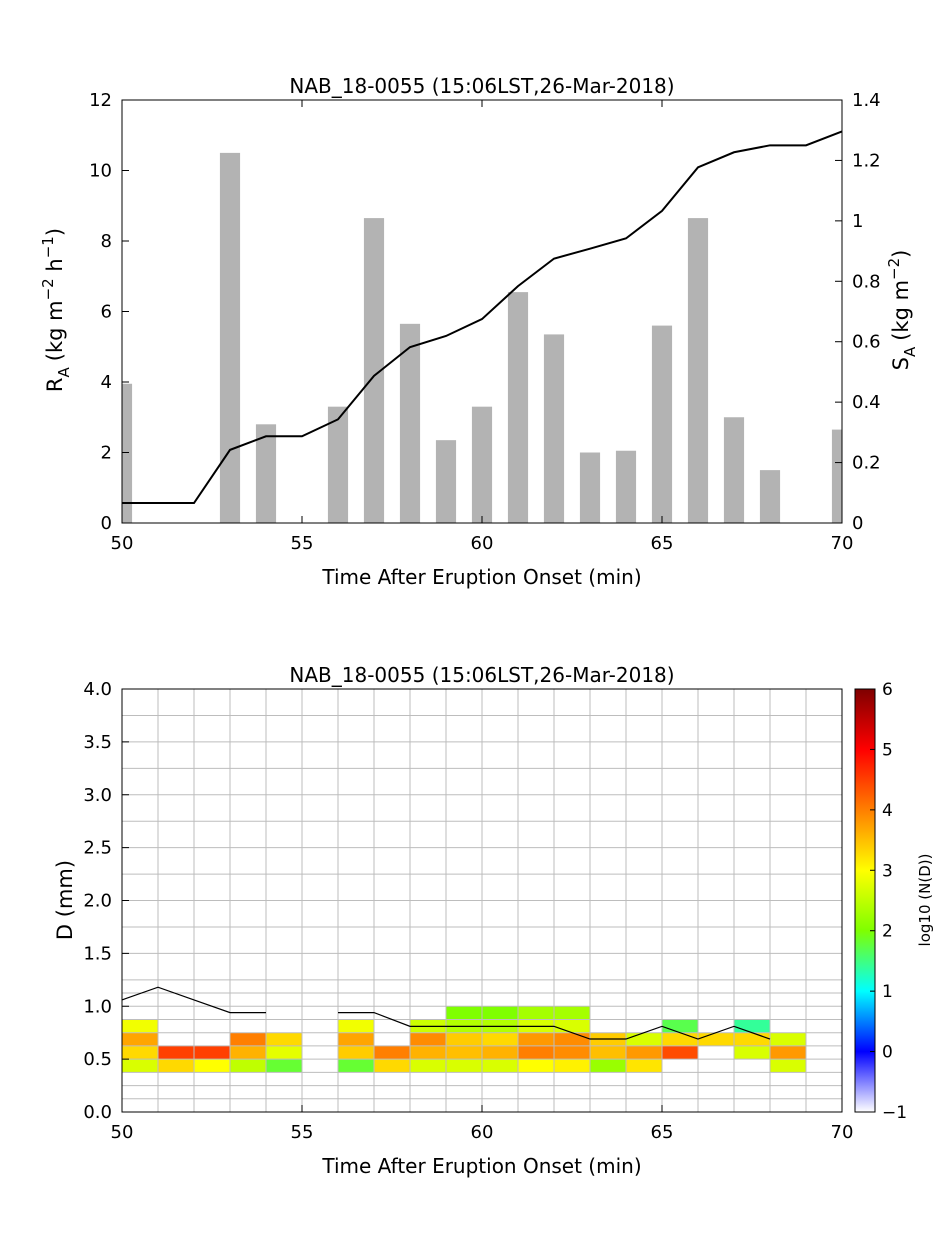  What do you see at coordinates (56, 310) in the screenshot?
I see `top-y-axis-label: RA(kg m−2 h−1)` at bounding box center [56, 310].